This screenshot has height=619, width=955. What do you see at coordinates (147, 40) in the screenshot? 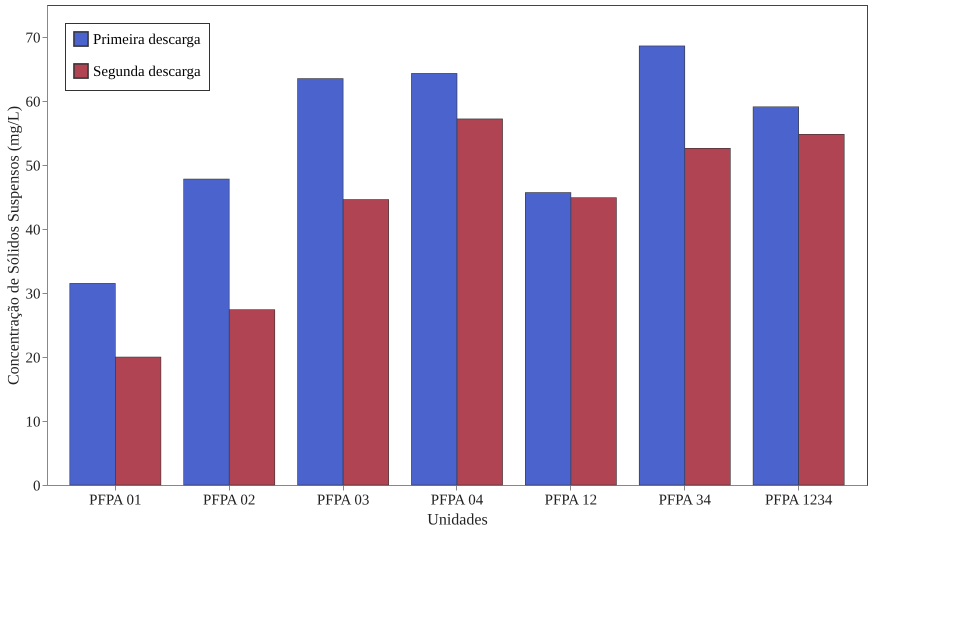
I see `legend-label: Primeira descarga` at bounding box center [147, 40].